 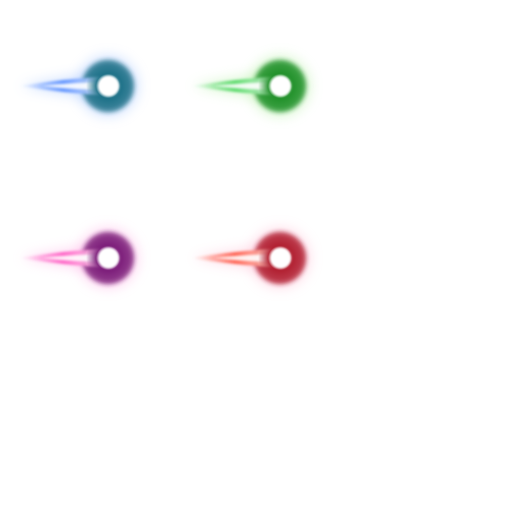 I want to click on purple-comet-sprite, so click(x=82, y=258).